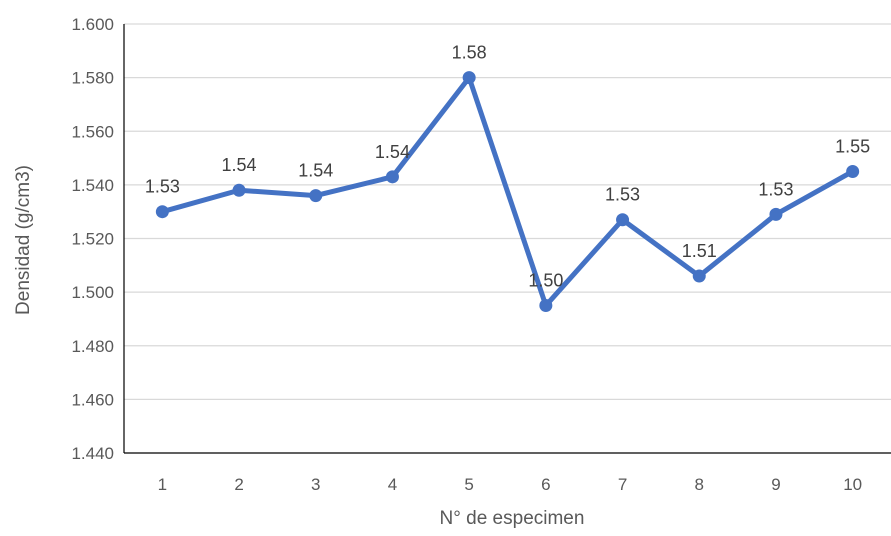 The width and height of the screenshot is (891, 536). Describe the element at coordinates (92, 78) in the screenshot. I see `y-tick-label: 1.580` at that location.